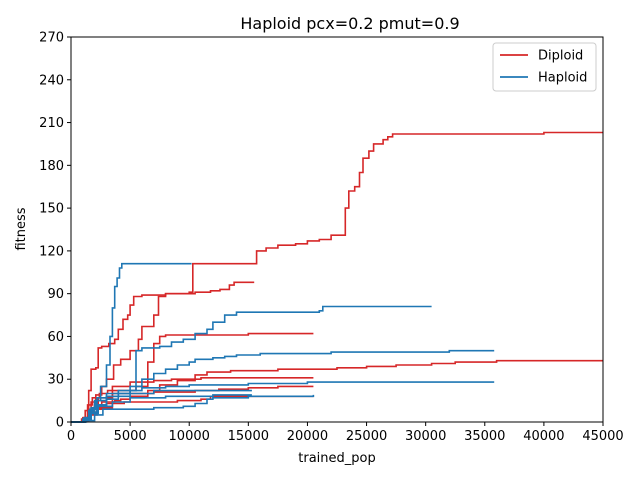  I want to click on x-tick-label: 25000, so click(366, 436).